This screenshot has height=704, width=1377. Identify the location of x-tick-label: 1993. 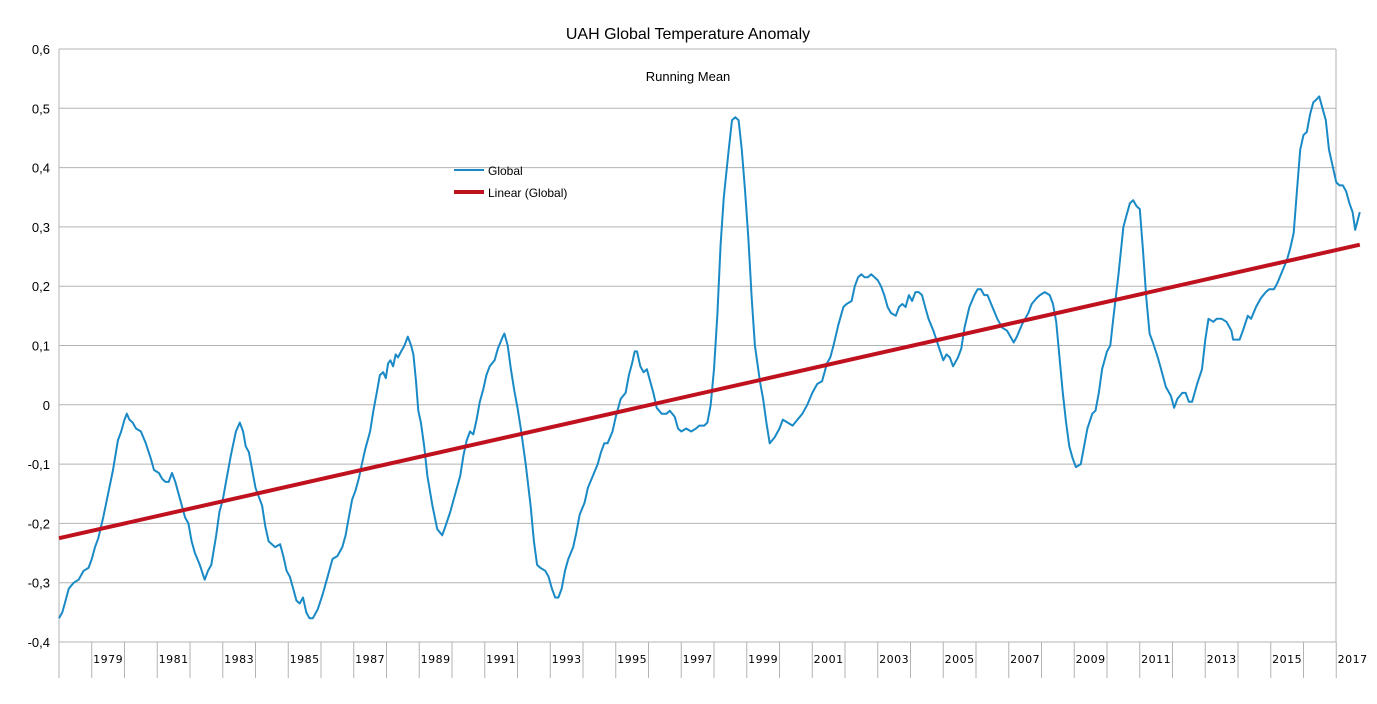
(567, 659).